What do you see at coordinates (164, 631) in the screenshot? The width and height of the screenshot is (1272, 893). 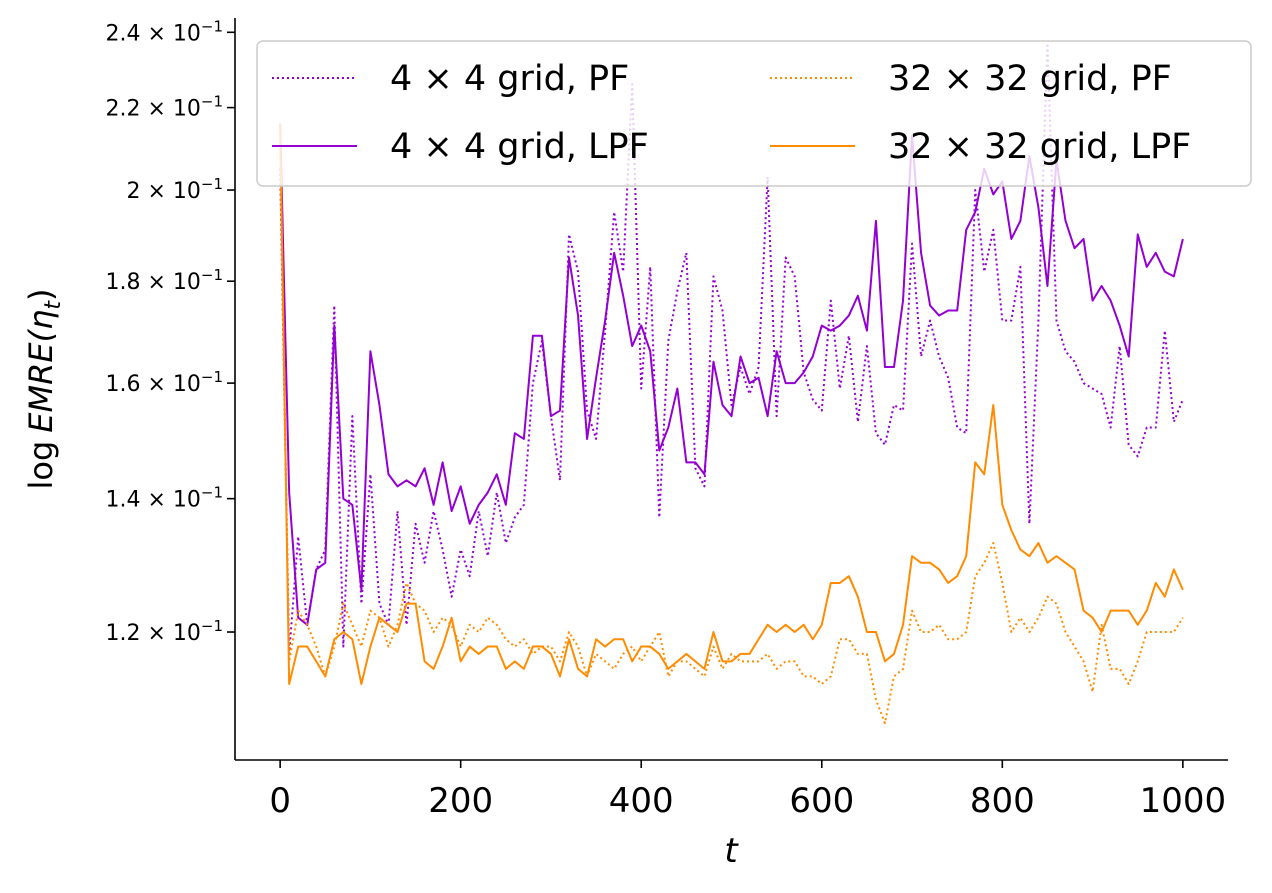 I see `y-tick-label: 1.2 × 10⁻¹` at bounding box center [164, 631].